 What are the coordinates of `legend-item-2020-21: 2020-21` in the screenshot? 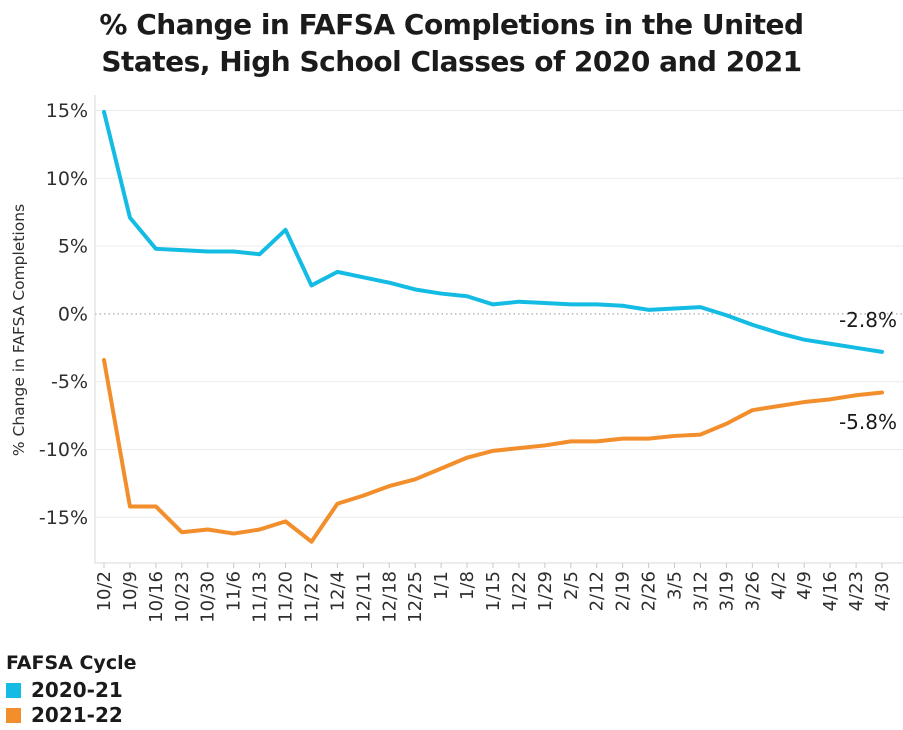 It's located at (71, 690).